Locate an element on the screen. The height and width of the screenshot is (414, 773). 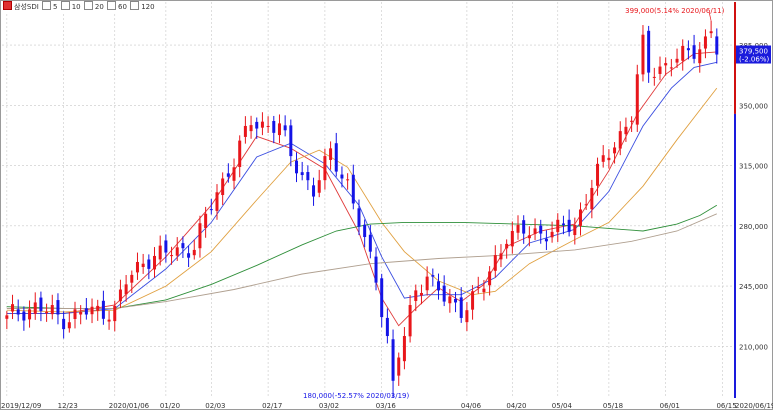
legend-symbol-checkbox-icon is located at coordinates (7, 5).